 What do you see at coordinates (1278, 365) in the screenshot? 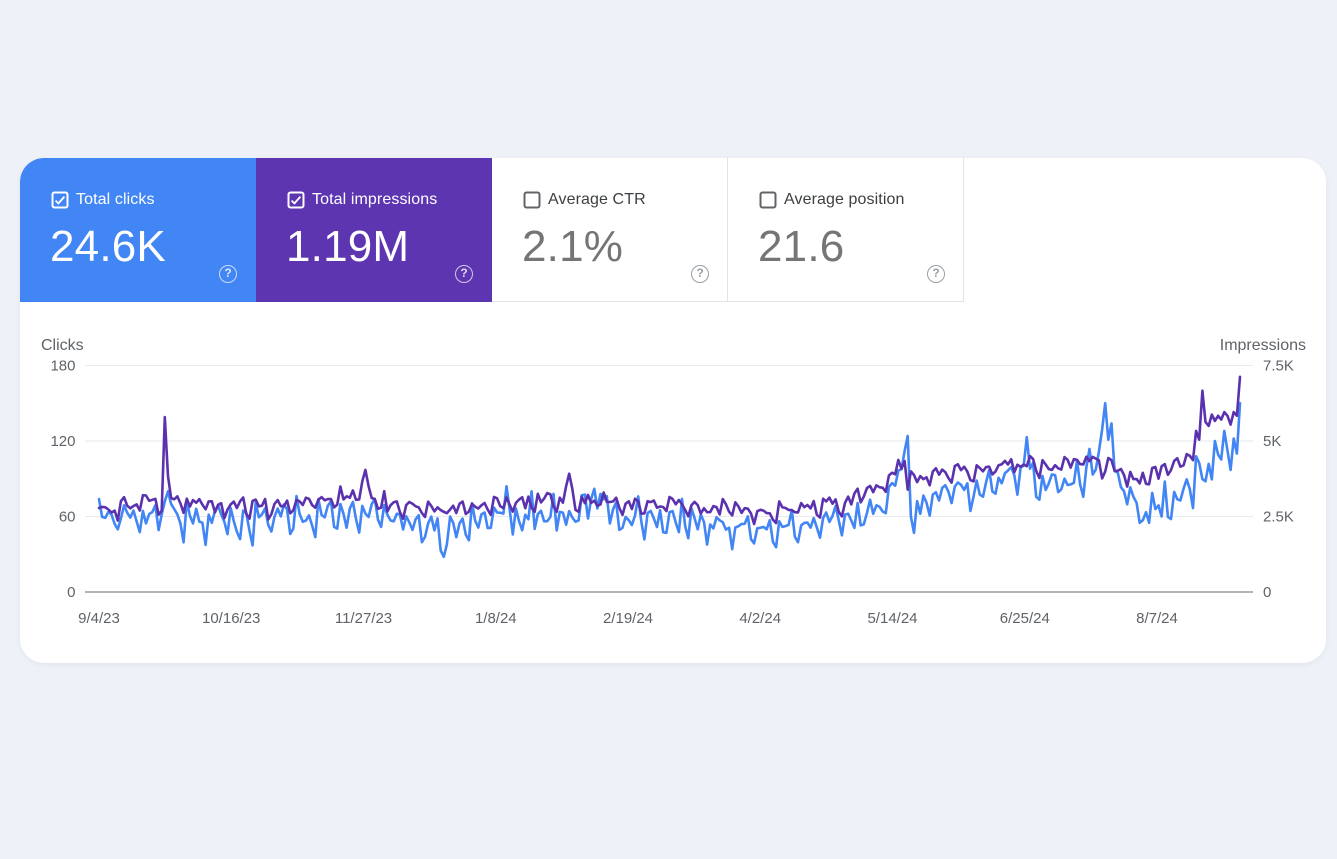
I see `svg-text: 7.5K` at bounding box center [1278, 365].